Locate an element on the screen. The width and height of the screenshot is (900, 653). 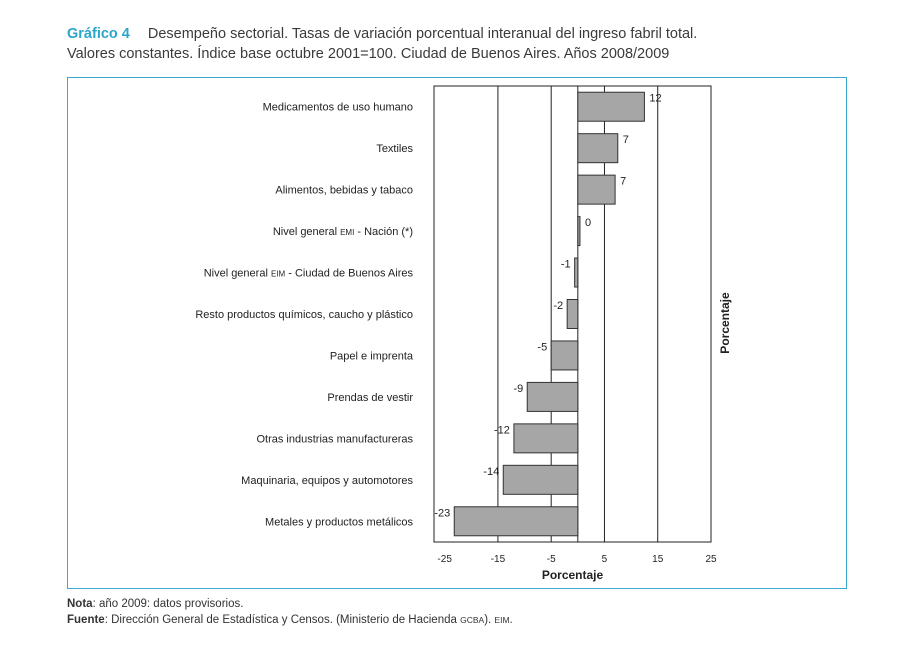
source-text-end: . is located at coordinates (511, 620).